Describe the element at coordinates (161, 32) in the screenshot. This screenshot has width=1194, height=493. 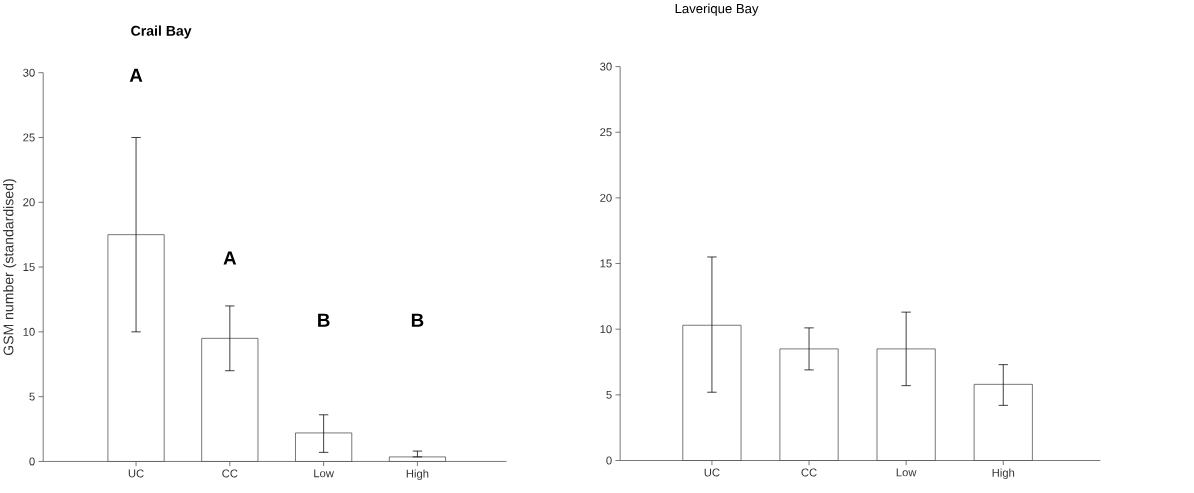
I see `chart-title: Crail Bay` at that location.